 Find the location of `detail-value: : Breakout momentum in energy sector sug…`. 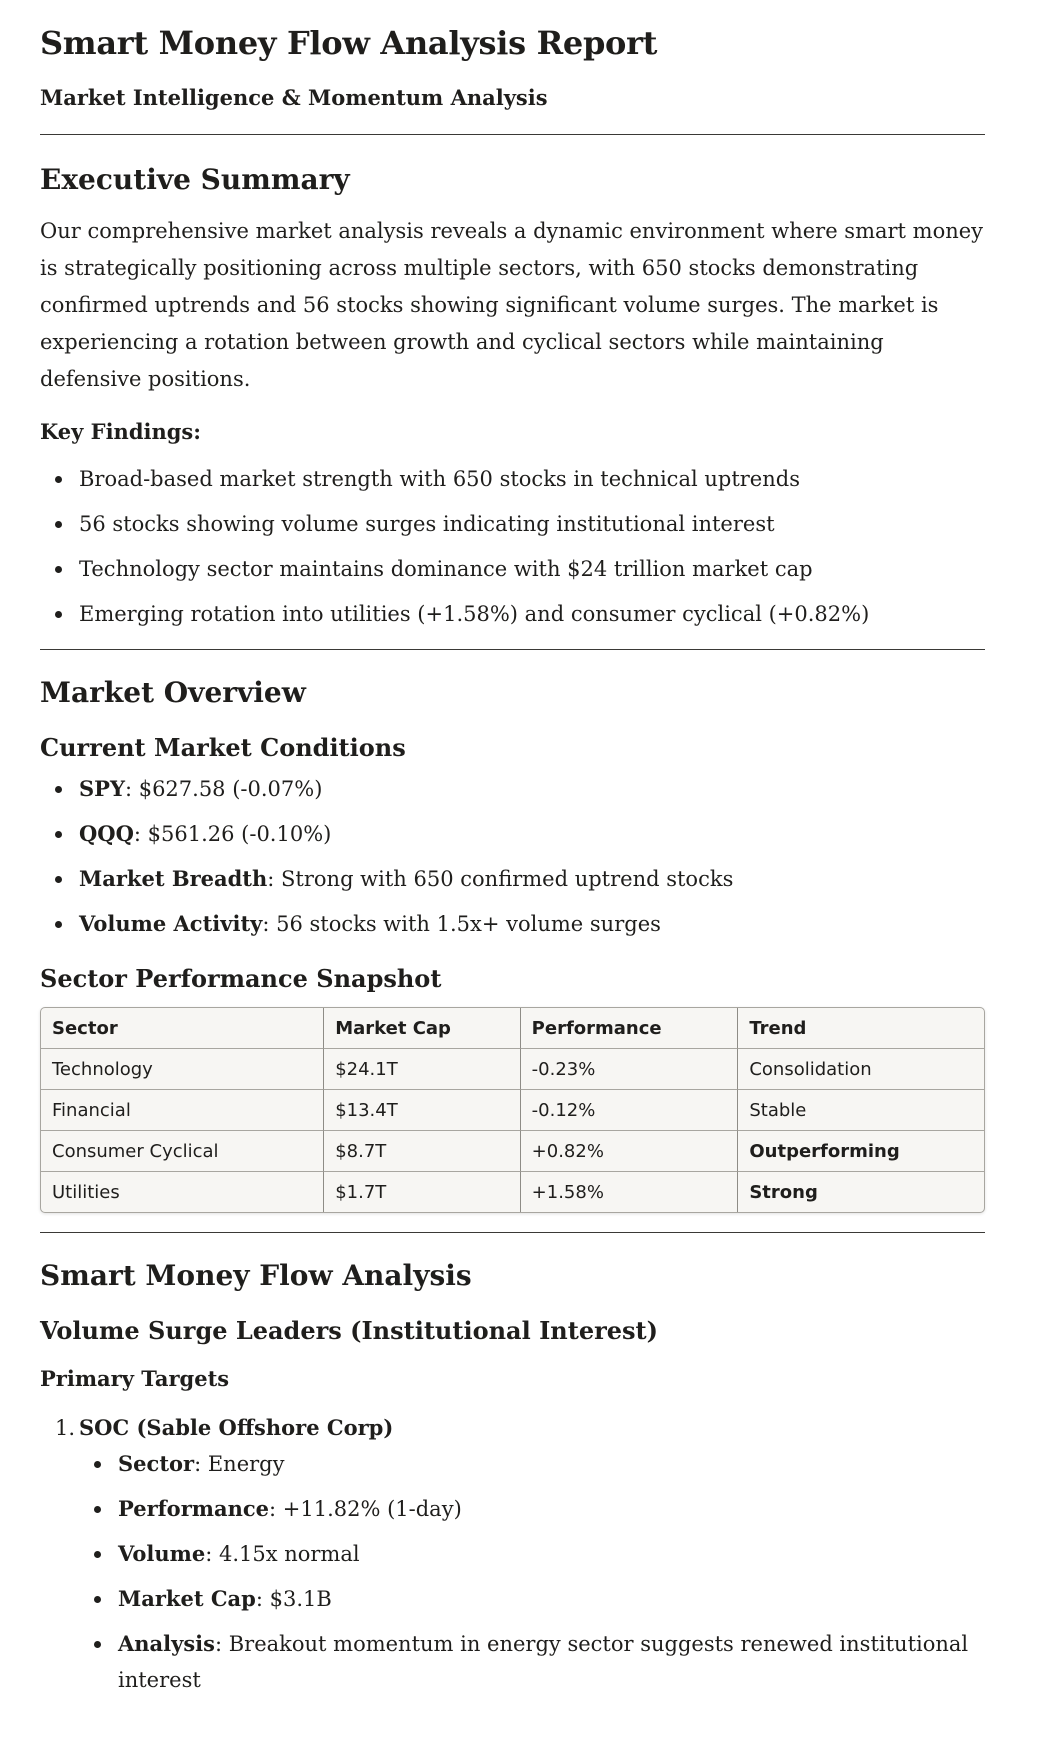

detail-value: : Breakout momentum in energy sector sug… is located at coordinates (543, 1662).